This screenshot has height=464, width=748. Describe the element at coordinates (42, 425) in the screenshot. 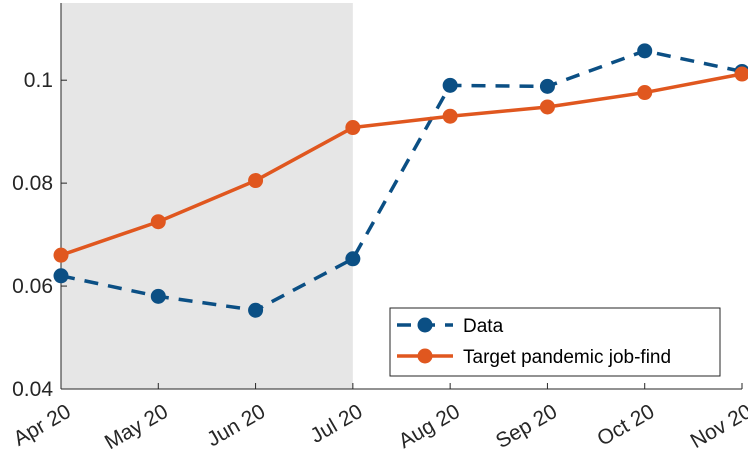

I see `x-tick-label: Apr 20` at that location.